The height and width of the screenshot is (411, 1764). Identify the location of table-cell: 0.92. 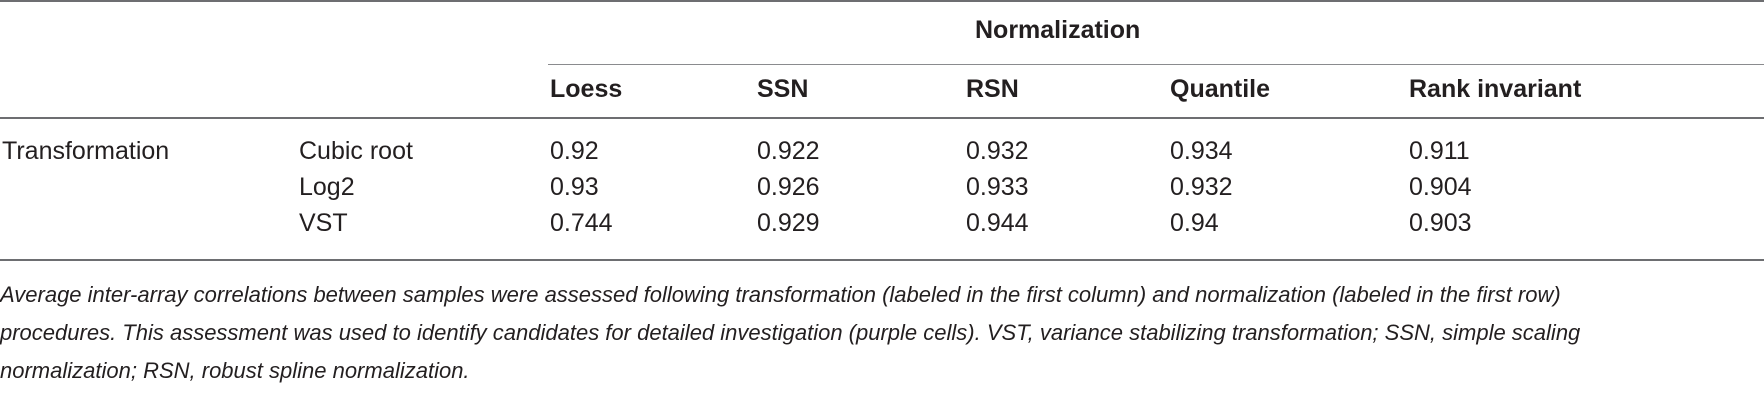
(574, 151).